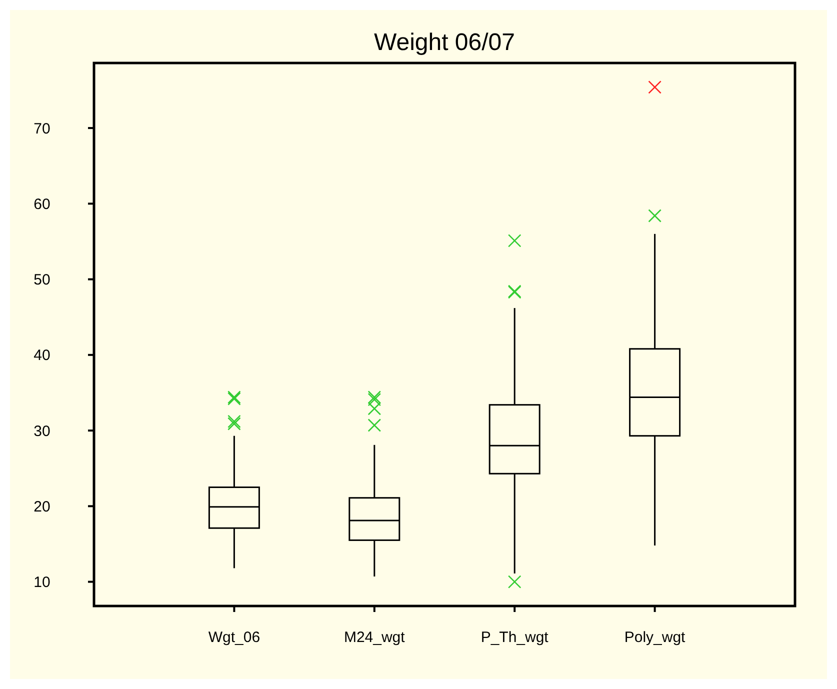 This screenshot has height=689, width=837. What do you see at coordinates (375, 637) in the screenshot?
I see `x-tick-label: M24_wgt` at bounding box center [375, 637].